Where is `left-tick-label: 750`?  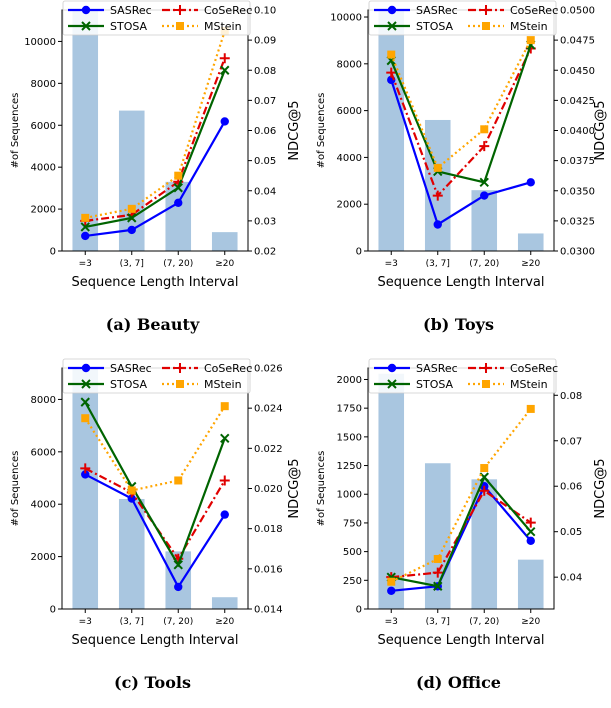
left-tick-label: 750 is located at coordinates (352, 523).